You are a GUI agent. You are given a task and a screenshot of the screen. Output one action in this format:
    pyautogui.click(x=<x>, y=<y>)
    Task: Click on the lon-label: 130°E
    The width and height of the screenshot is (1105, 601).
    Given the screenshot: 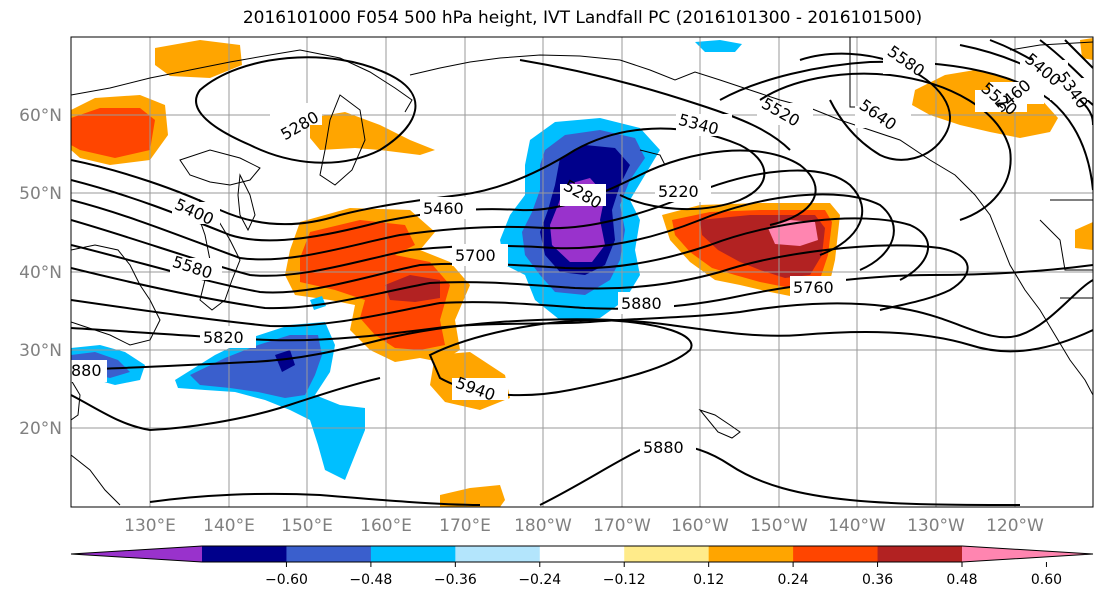 What is the action you would take?
    pyautogui.click(x=150, y=526)
    